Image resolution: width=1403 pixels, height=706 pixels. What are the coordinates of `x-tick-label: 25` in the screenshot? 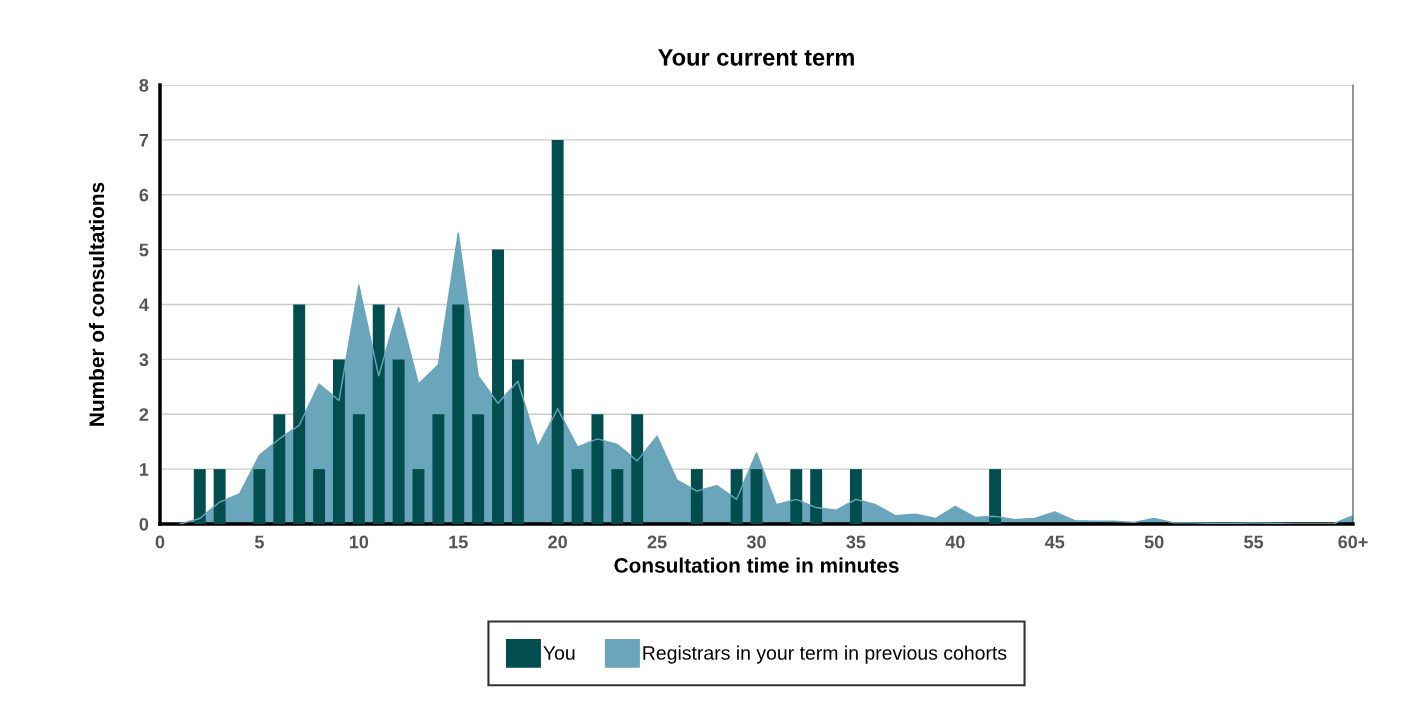 It's located at (657, 542).